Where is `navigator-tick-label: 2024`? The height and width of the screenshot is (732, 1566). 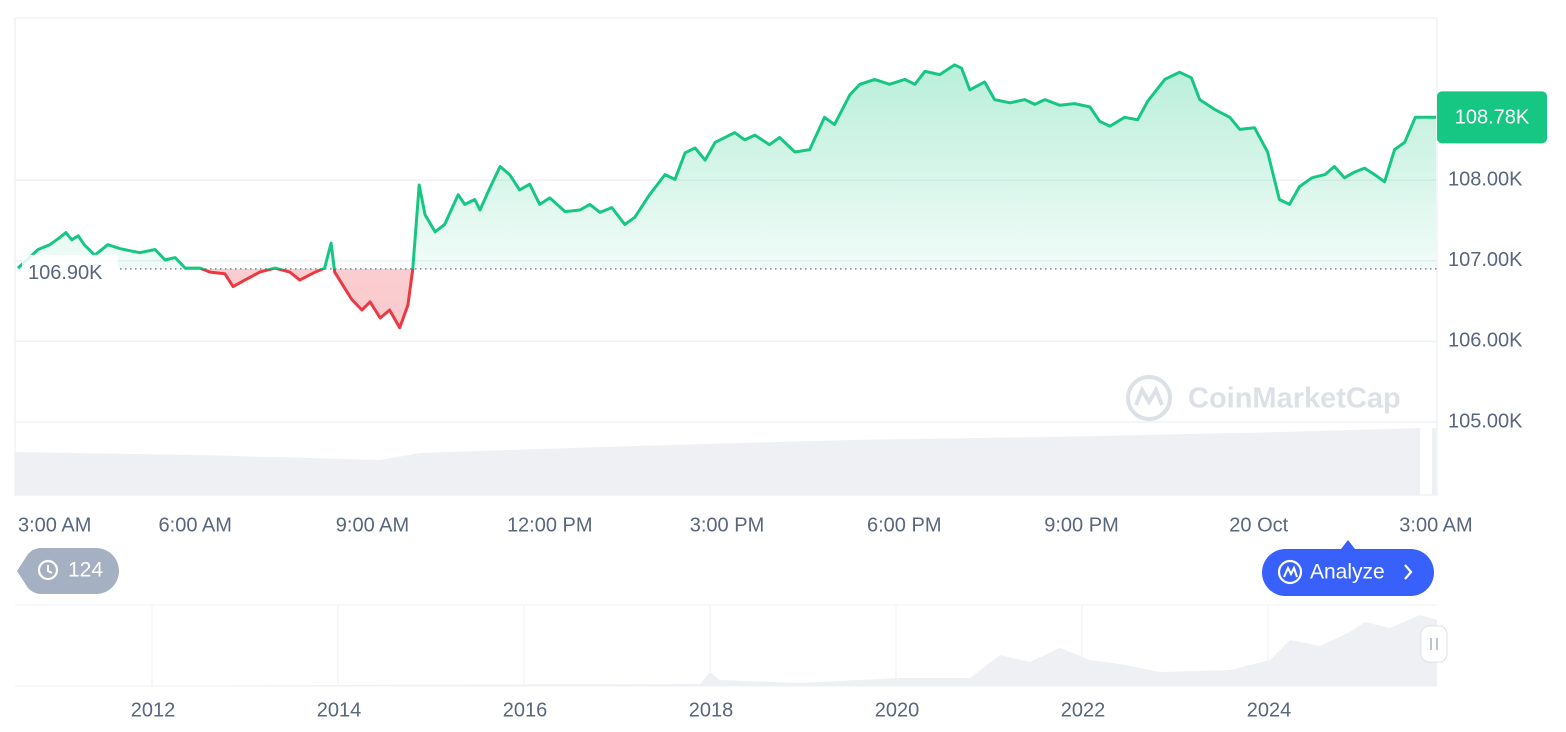
navigator-tick-label: 2024 is located at coordinates (1269, 710).